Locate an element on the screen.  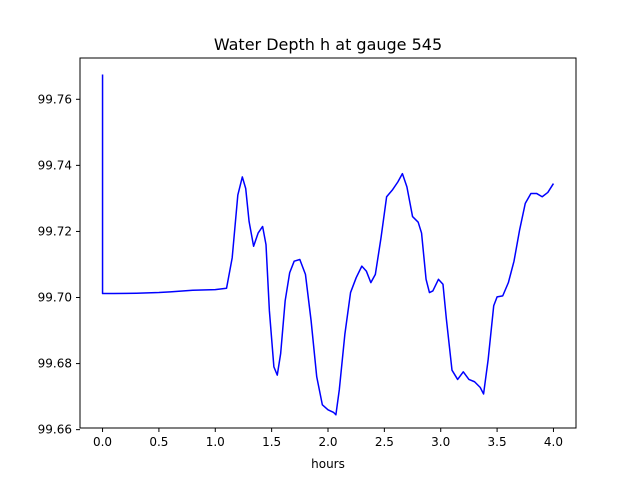
y-axis: 99.66 99.68 99.70 99.72 99.74 99.76 is located at coordinates (59, 264).